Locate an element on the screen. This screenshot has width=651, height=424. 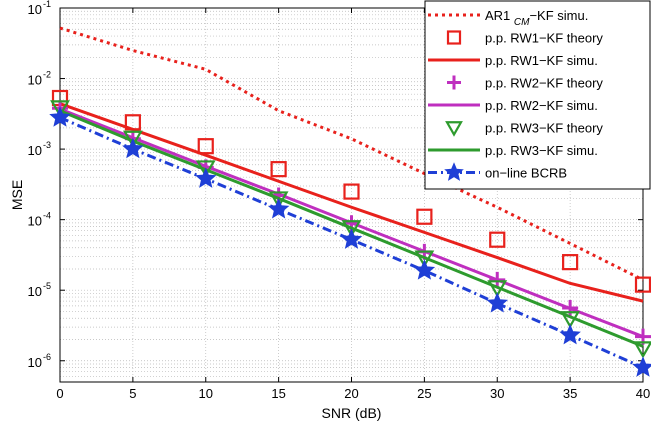
y-tick-exponent: -4 is located at coordinates (47, 216).